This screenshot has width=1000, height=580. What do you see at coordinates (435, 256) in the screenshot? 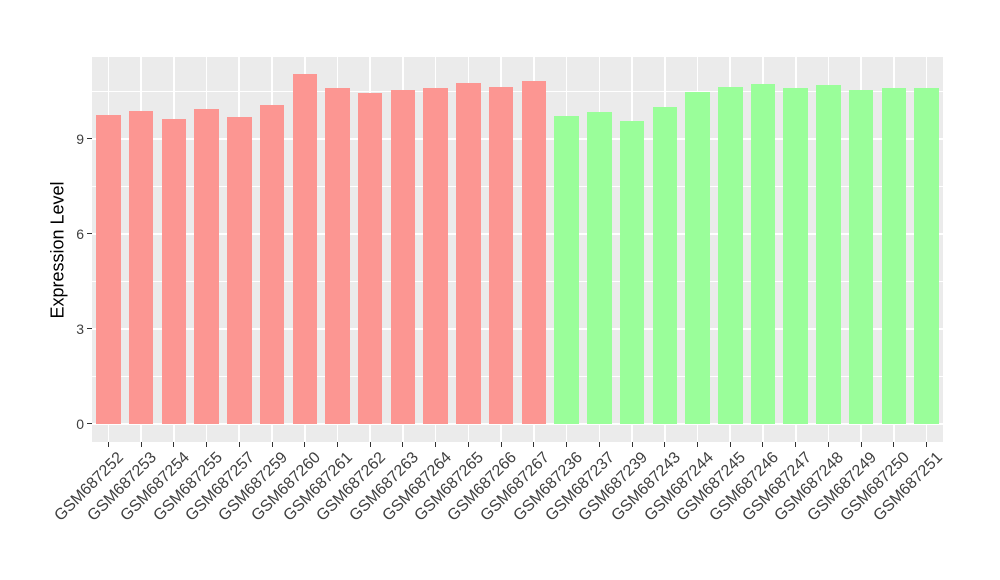
I see `bar-GSM687264` at bounding box center [435, 256].